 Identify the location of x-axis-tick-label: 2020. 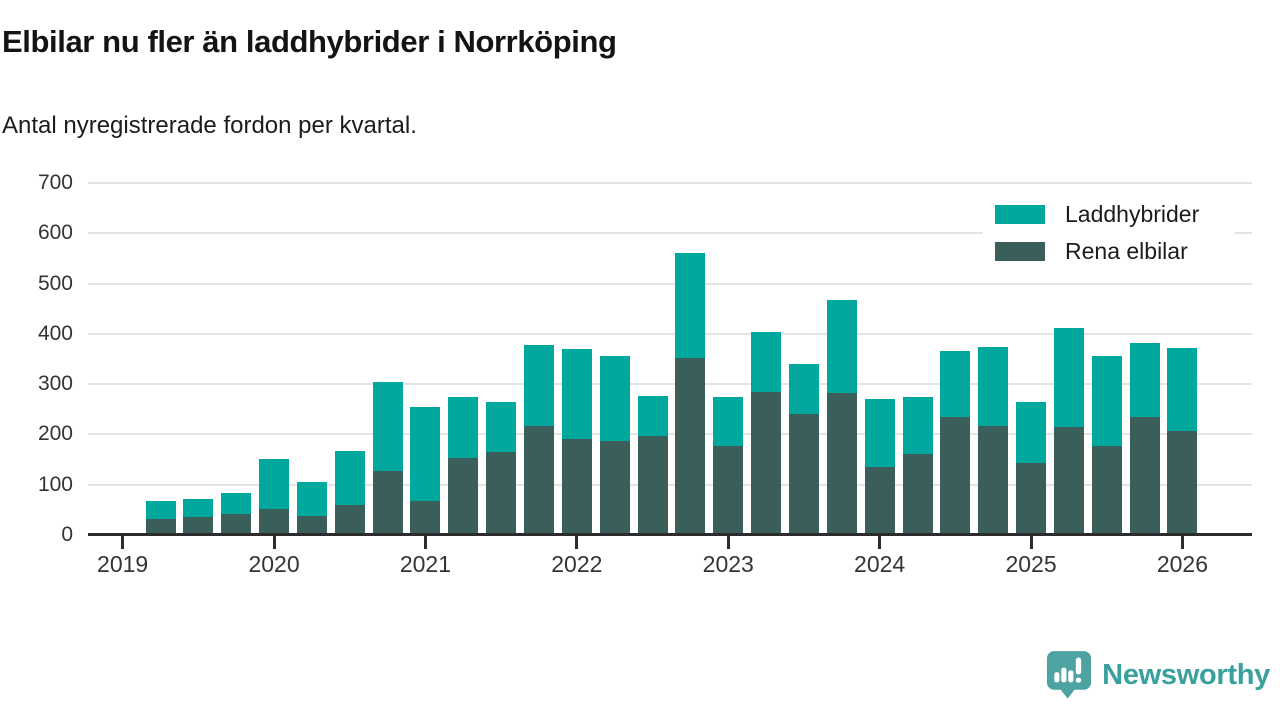
(274, 564).